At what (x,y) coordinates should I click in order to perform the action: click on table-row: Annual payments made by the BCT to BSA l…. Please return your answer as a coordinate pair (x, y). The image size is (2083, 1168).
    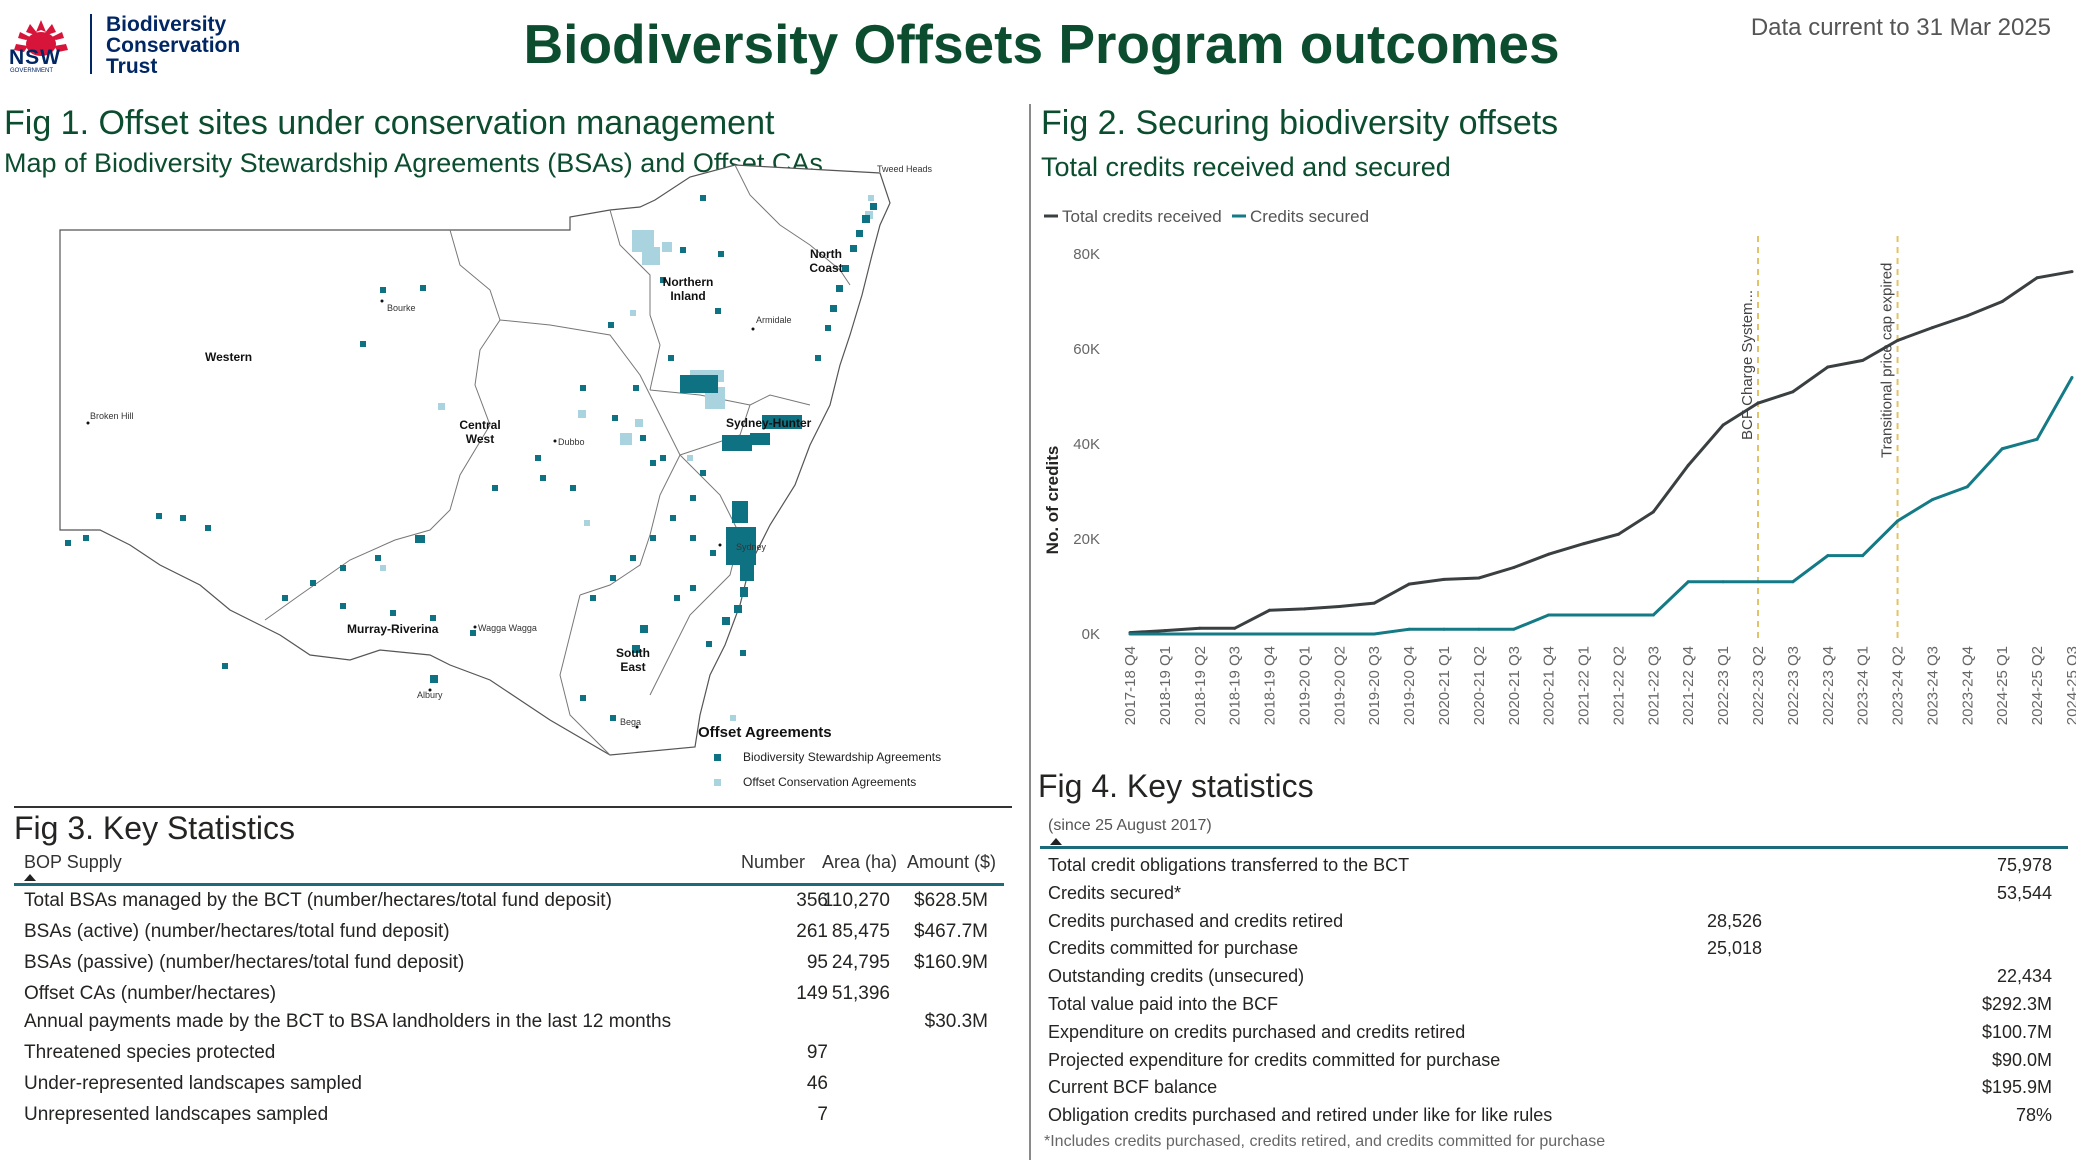
    Looking at the image, I should click on (514, 1025).